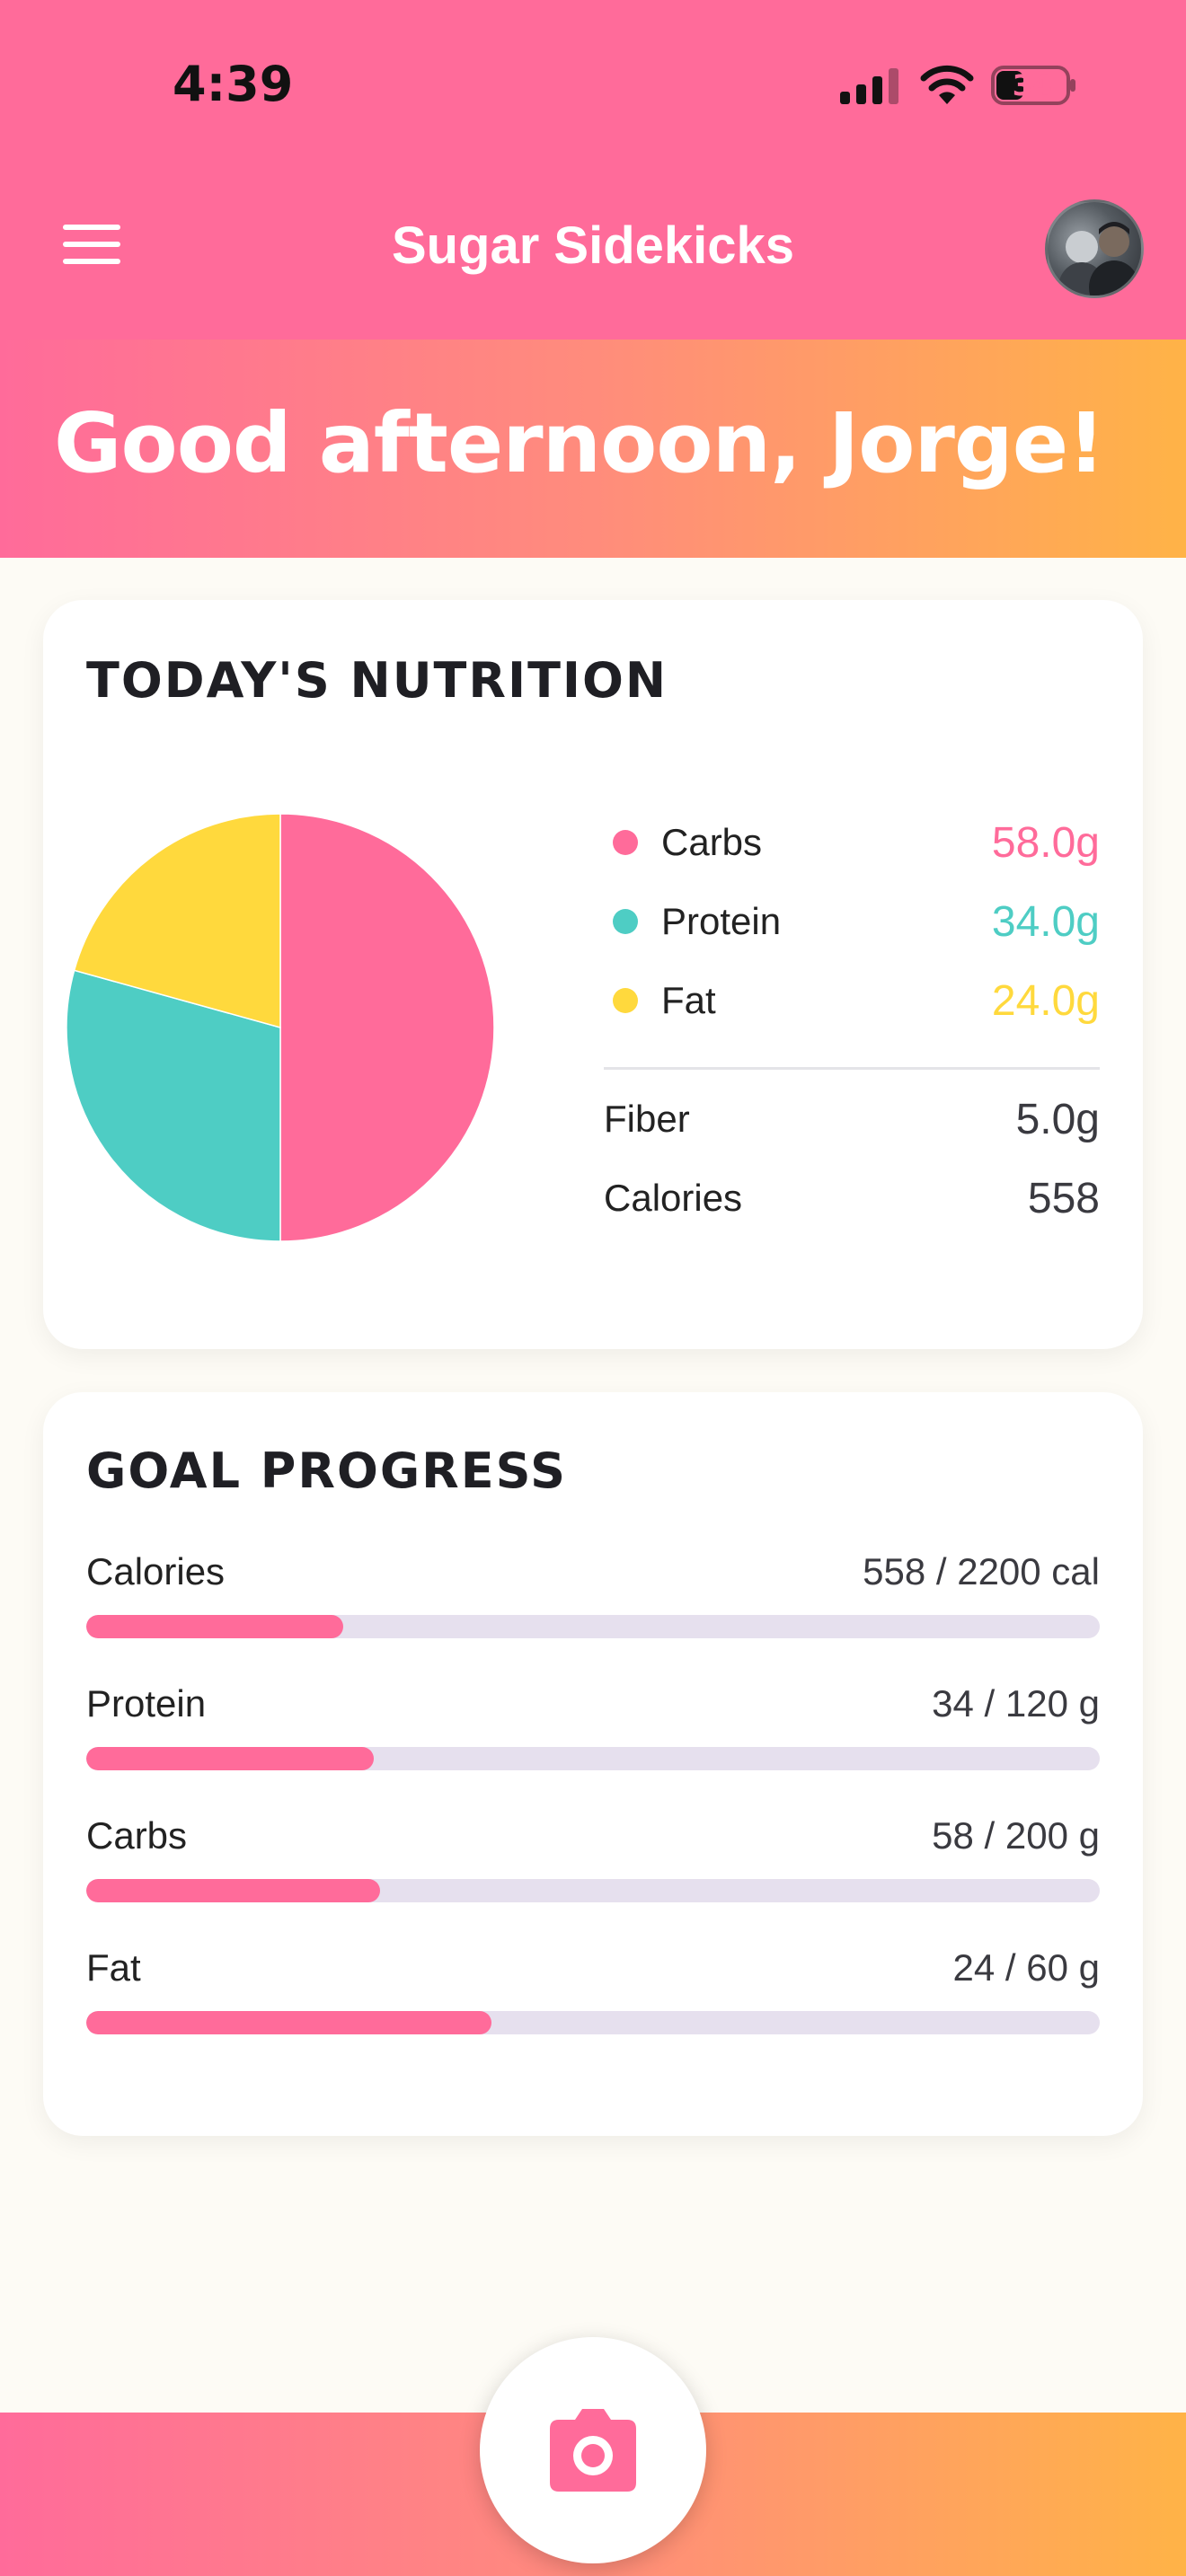  What do you see at coordinates (177, 920) in the screenshot?
I see `pie-slice-fat` at bounding box center [177, 920].